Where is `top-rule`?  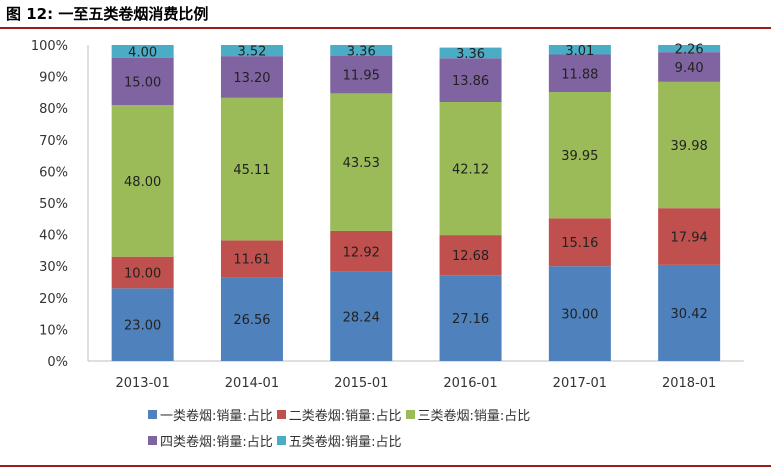
top-rule is located at coordinates (385, 28).